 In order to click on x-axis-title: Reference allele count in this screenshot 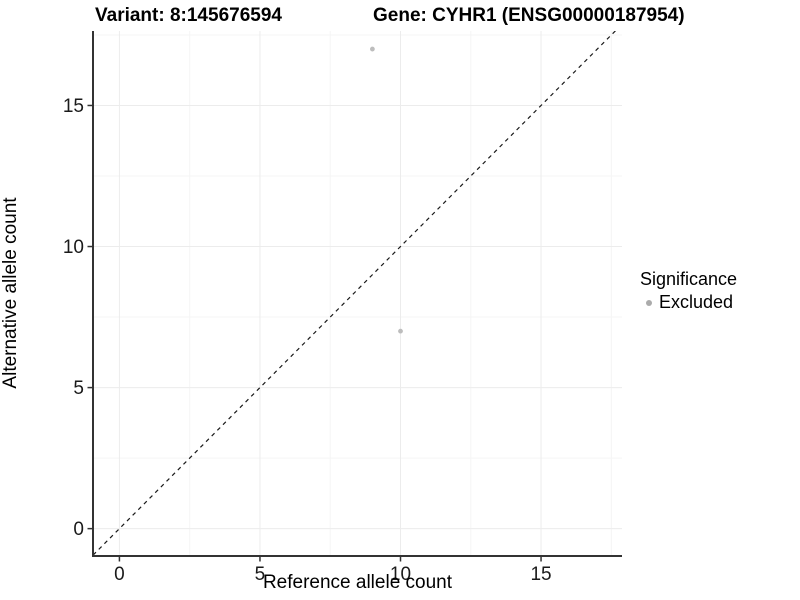, I will do `click(357, 582)`.